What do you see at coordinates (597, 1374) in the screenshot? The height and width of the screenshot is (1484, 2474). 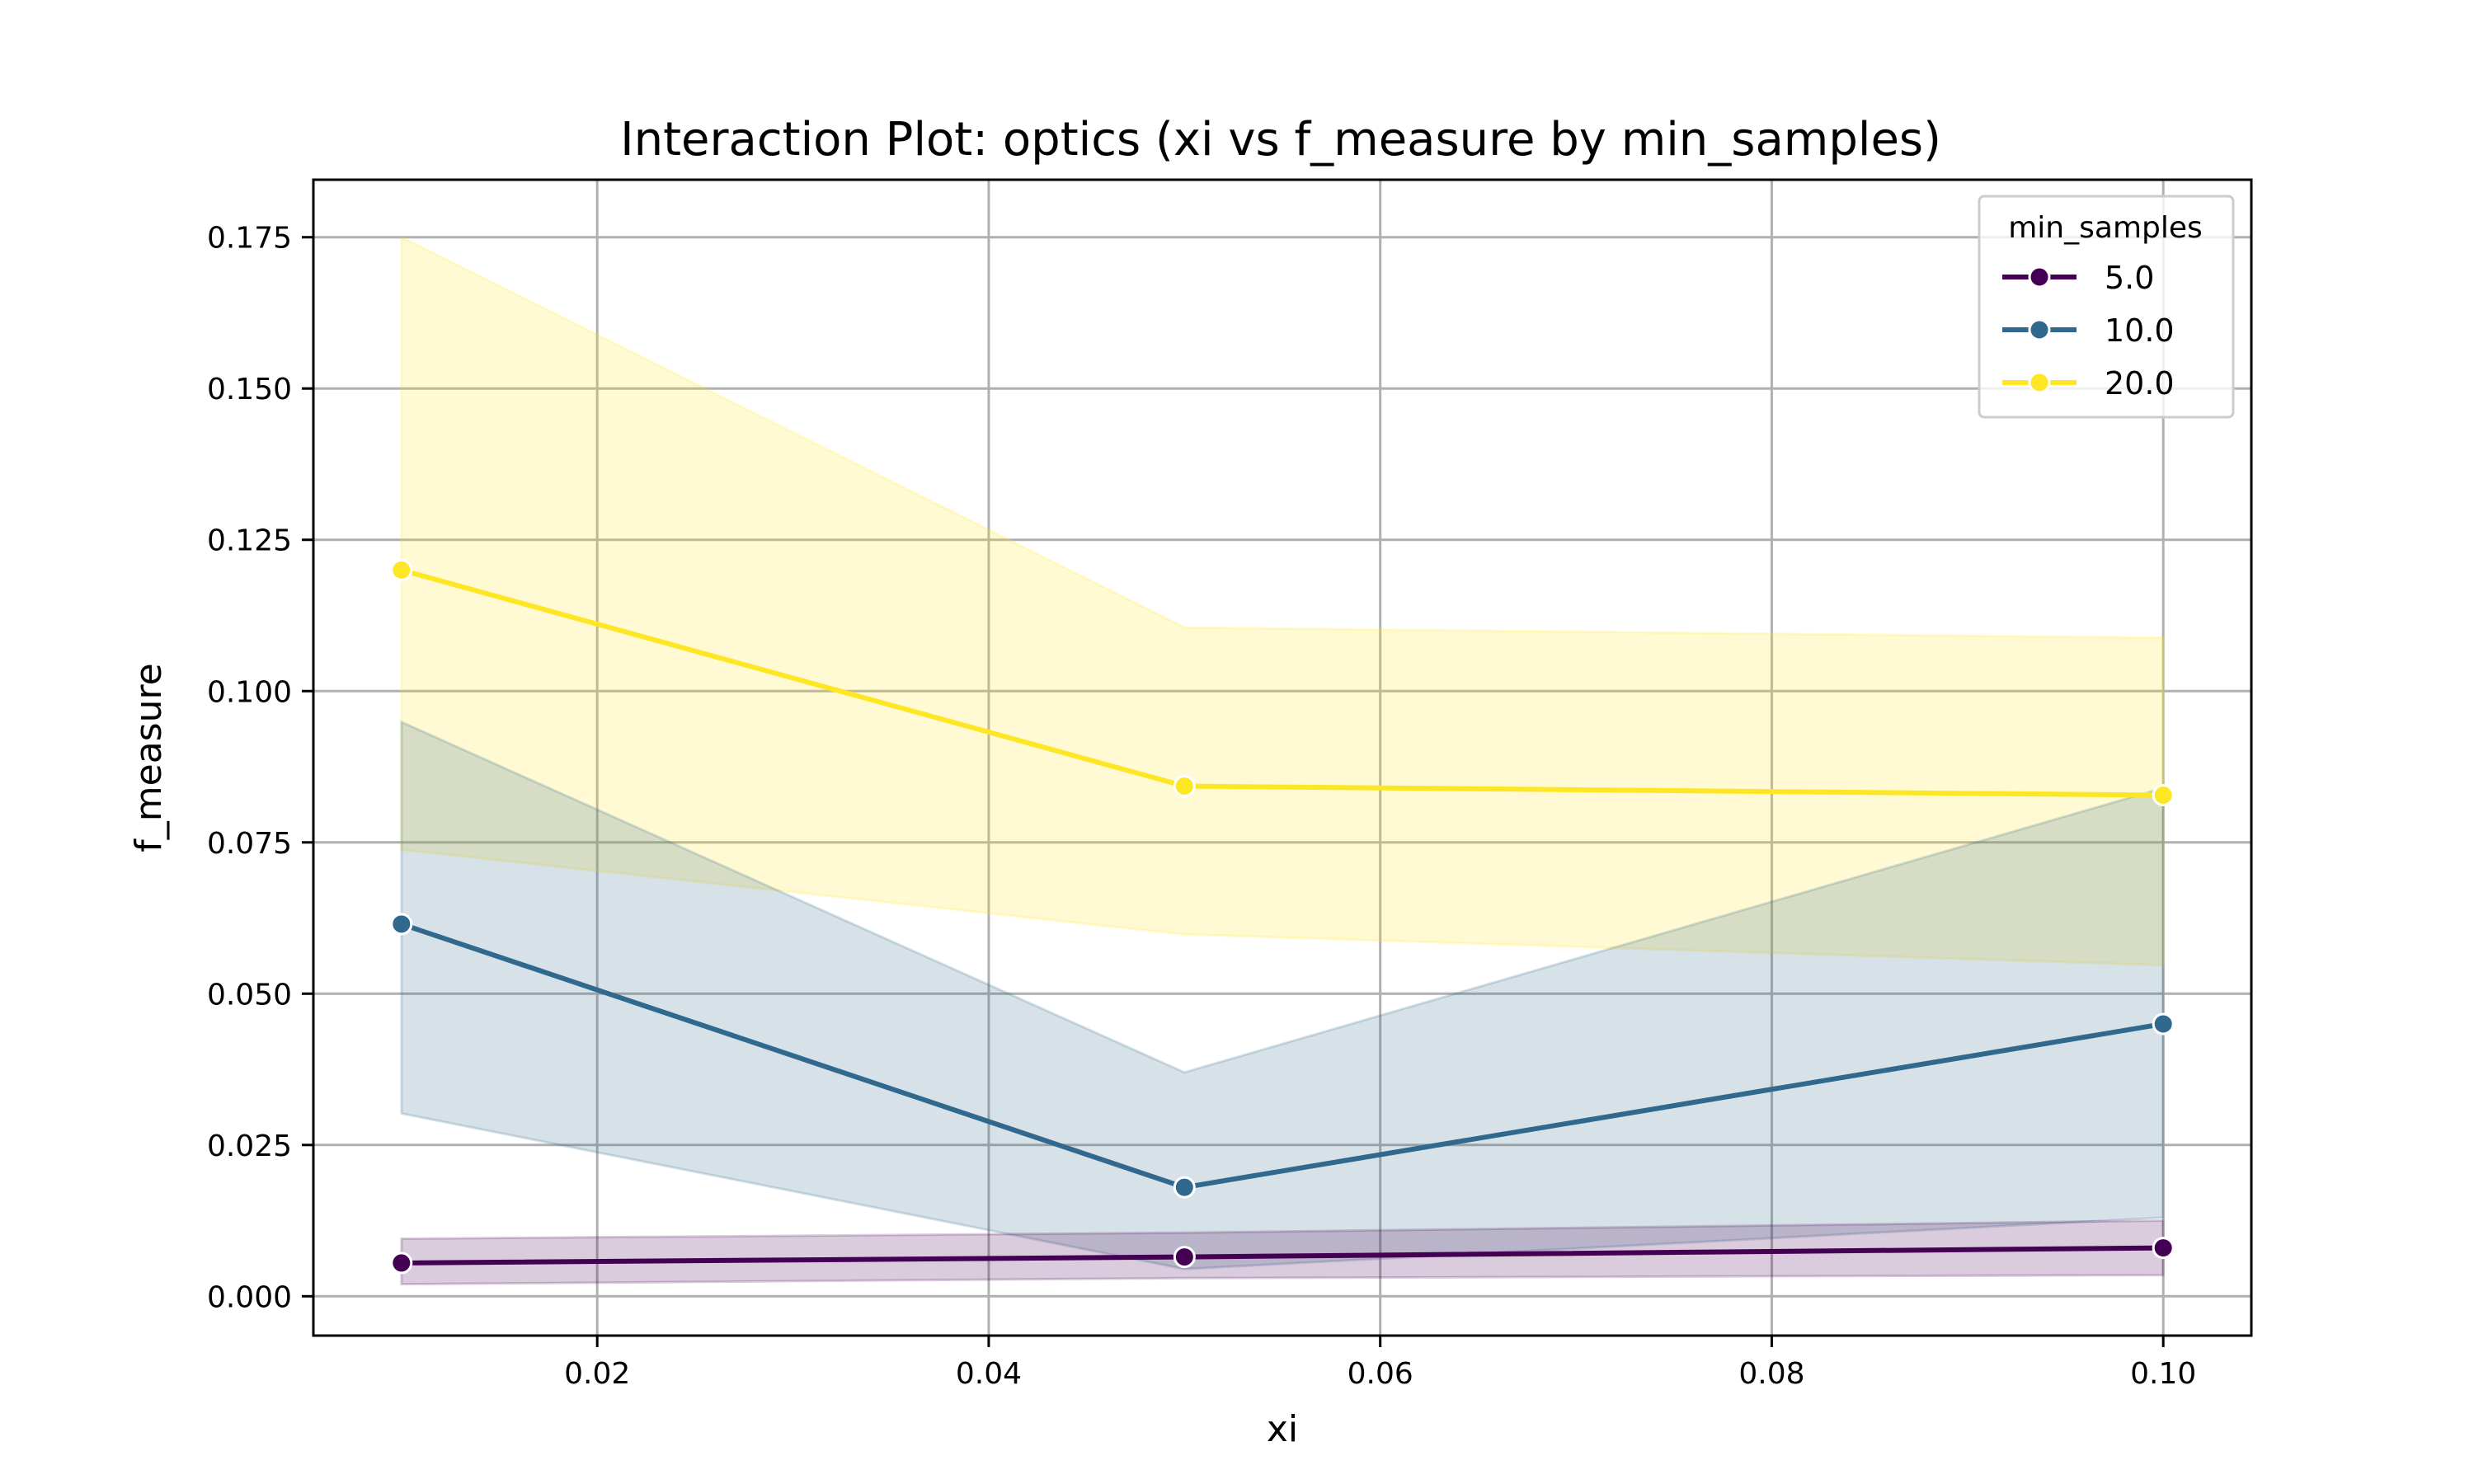 I see `x-tick-label: 0.02` at bounding box center [597, 1374].